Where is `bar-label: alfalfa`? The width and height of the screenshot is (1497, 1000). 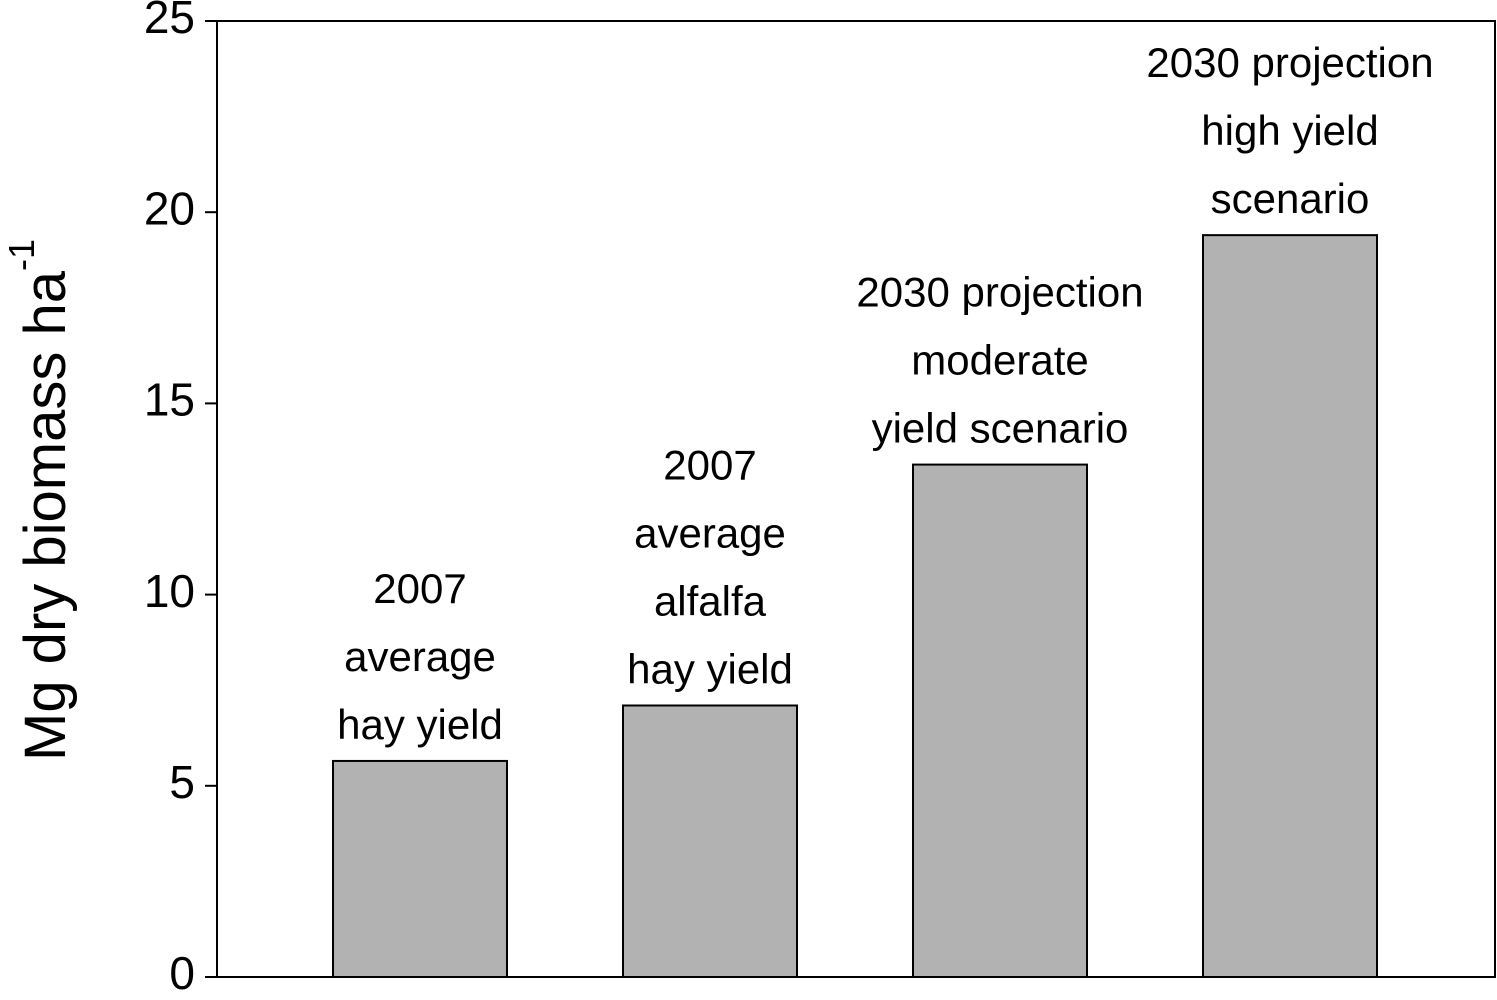
bar-label: alfalfa is located at coordinates (710, 601).